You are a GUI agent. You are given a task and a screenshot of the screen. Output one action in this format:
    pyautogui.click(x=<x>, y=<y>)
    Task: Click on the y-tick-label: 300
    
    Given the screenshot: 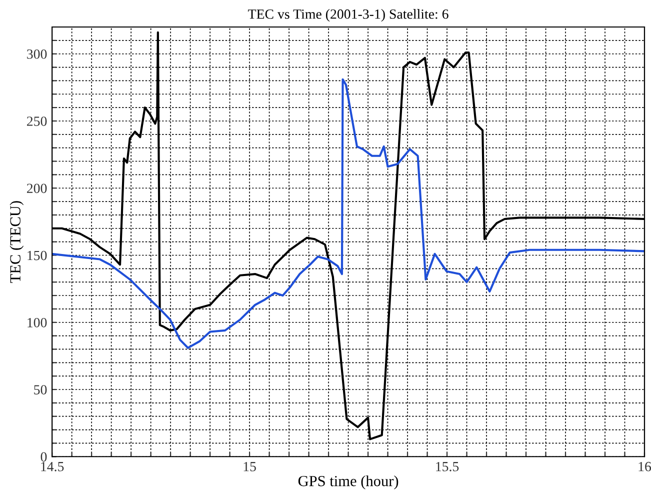 What is the action you would take?
    pyautogui.click(x=37, y=54)
    